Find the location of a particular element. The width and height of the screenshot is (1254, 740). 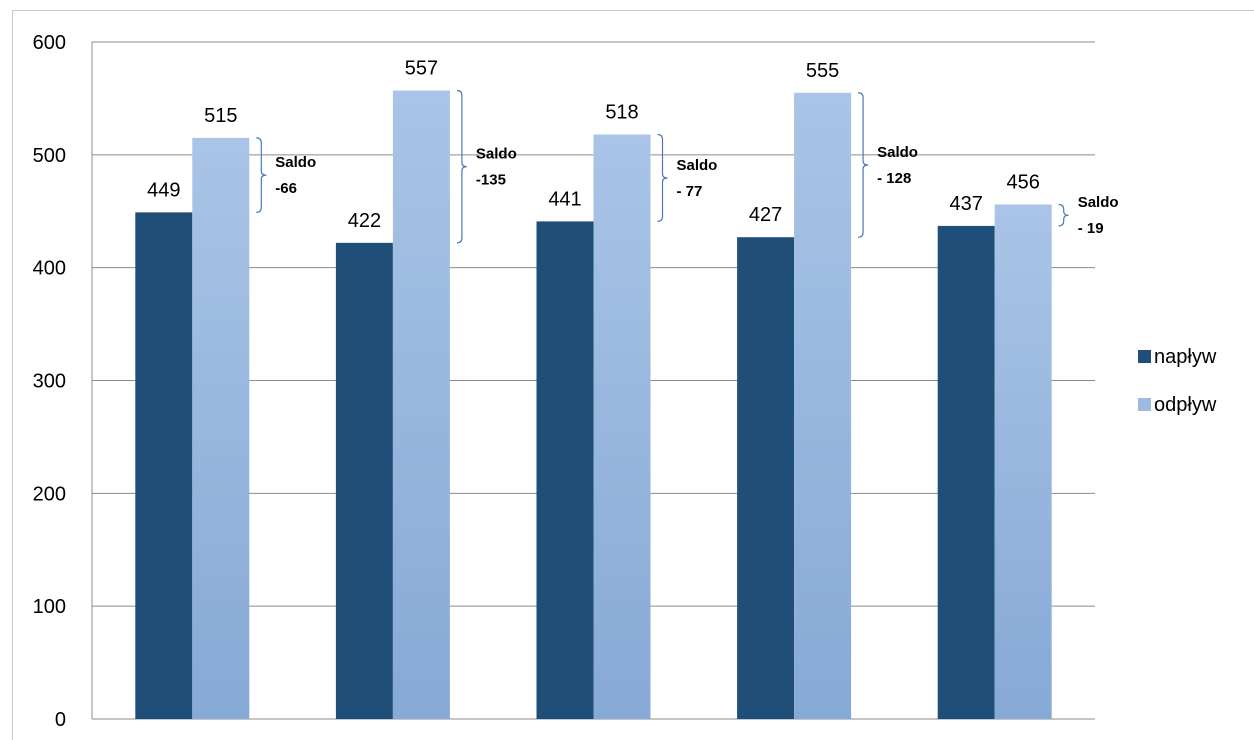

data-label: 437 is located at coordinates (966, 204).